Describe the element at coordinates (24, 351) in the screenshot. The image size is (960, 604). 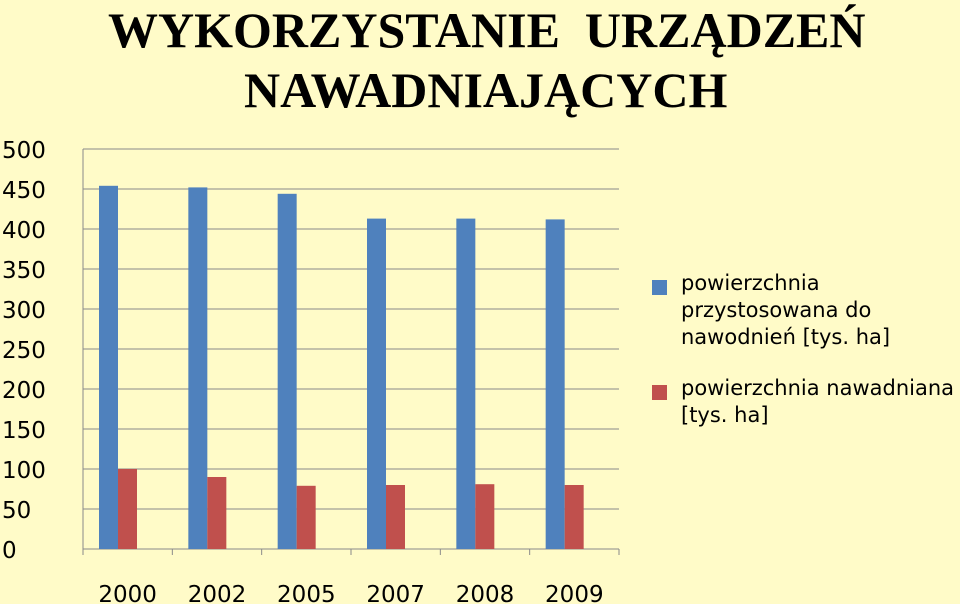
I see `y-tick-label: 250` at that location.